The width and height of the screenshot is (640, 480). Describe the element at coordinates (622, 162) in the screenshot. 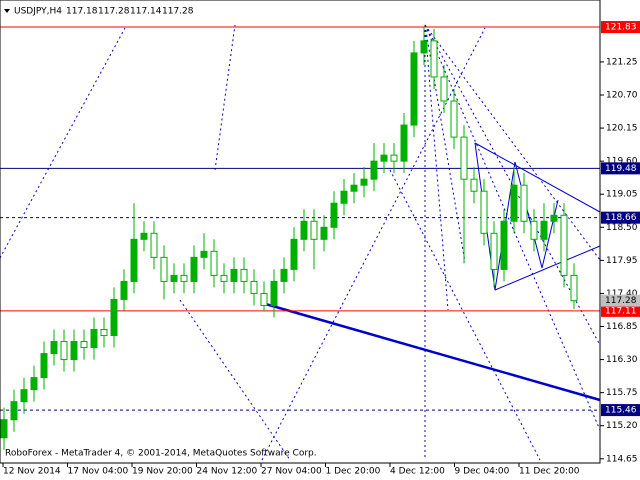

I see `y-tick-label: 119.60` at that location.